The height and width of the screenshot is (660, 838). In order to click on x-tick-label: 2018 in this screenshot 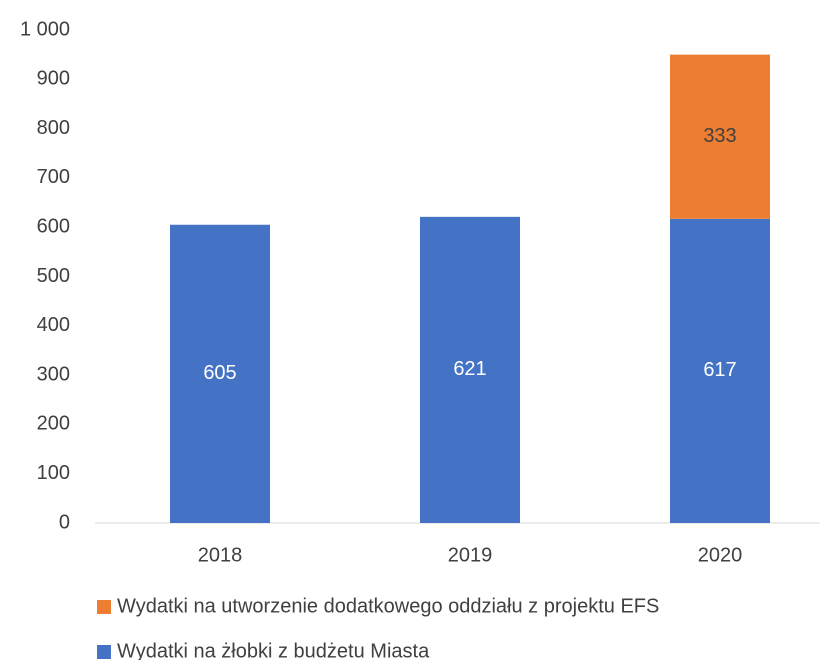, I will do `click(220, 555)`.